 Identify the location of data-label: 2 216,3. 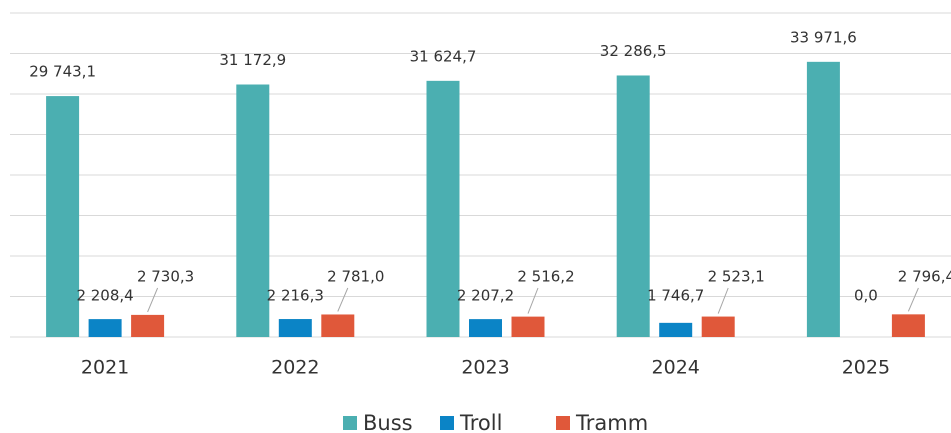
(295, 296).